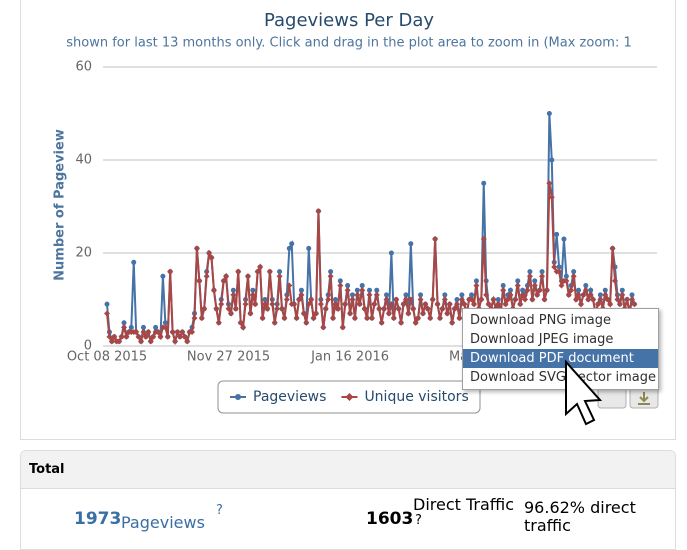 Image resolution: width=687 pixels, height=550 pixels. Describe the element at coordinates (348, 470) in the screenshot. I see `summary-header: Total` at that location.